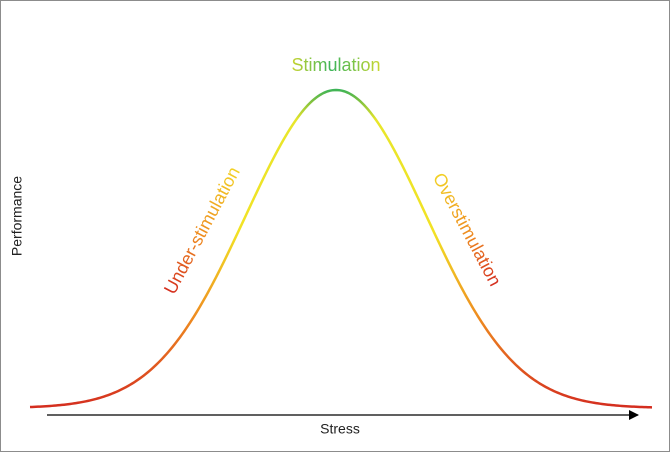  I want to click on peak-label: Stimulation, so click(335, 65).